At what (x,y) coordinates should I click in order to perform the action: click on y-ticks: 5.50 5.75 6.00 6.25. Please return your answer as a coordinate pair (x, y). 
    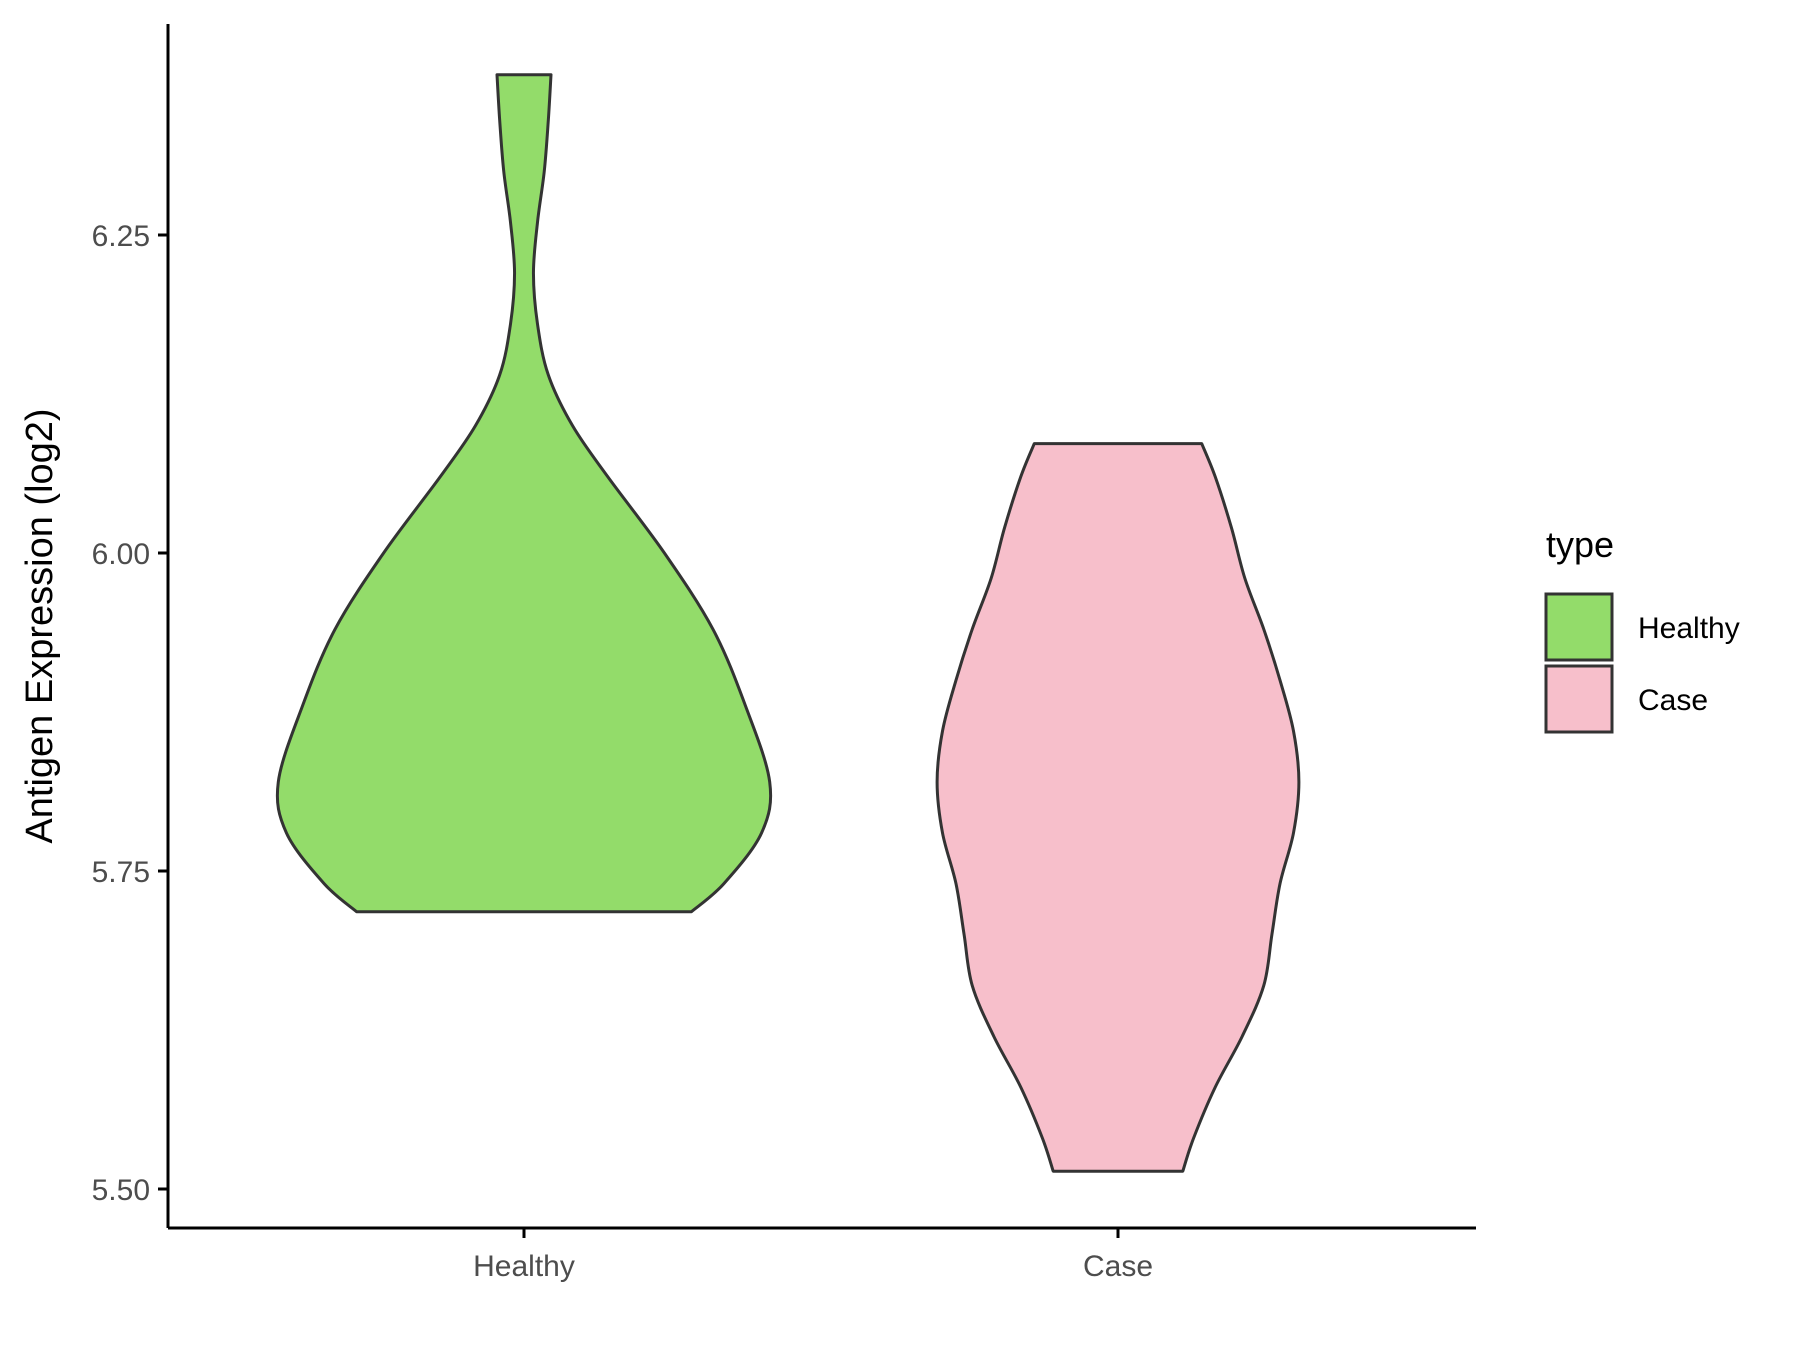
    Looking at the image, I should click on (130, 713).